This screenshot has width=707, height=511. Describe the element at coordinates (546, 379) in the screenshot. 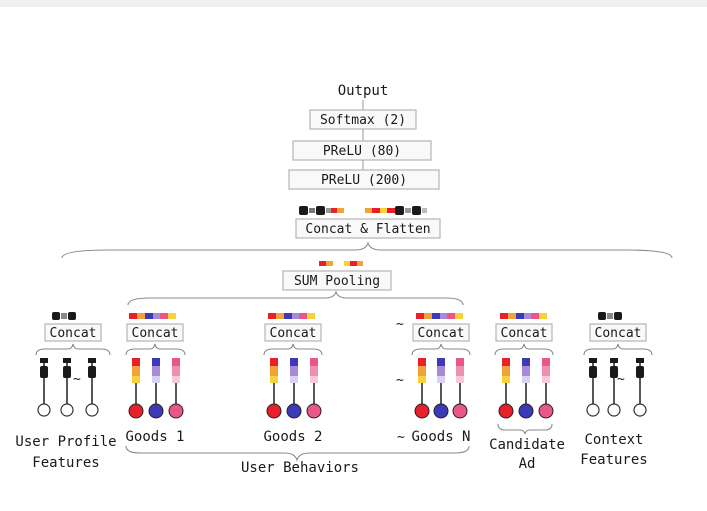

I see `candidate-ad-col-3-segment-tip` at that location.